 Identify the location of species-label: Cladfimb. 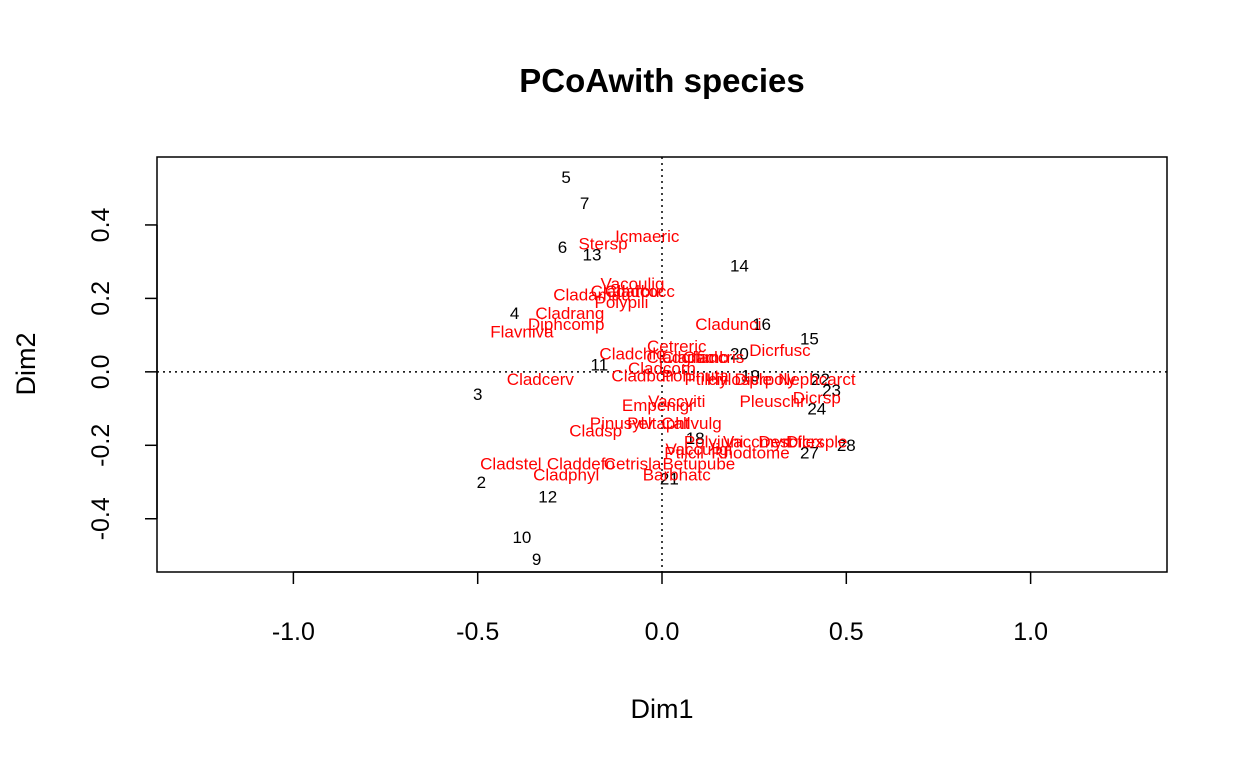
(695, 357).